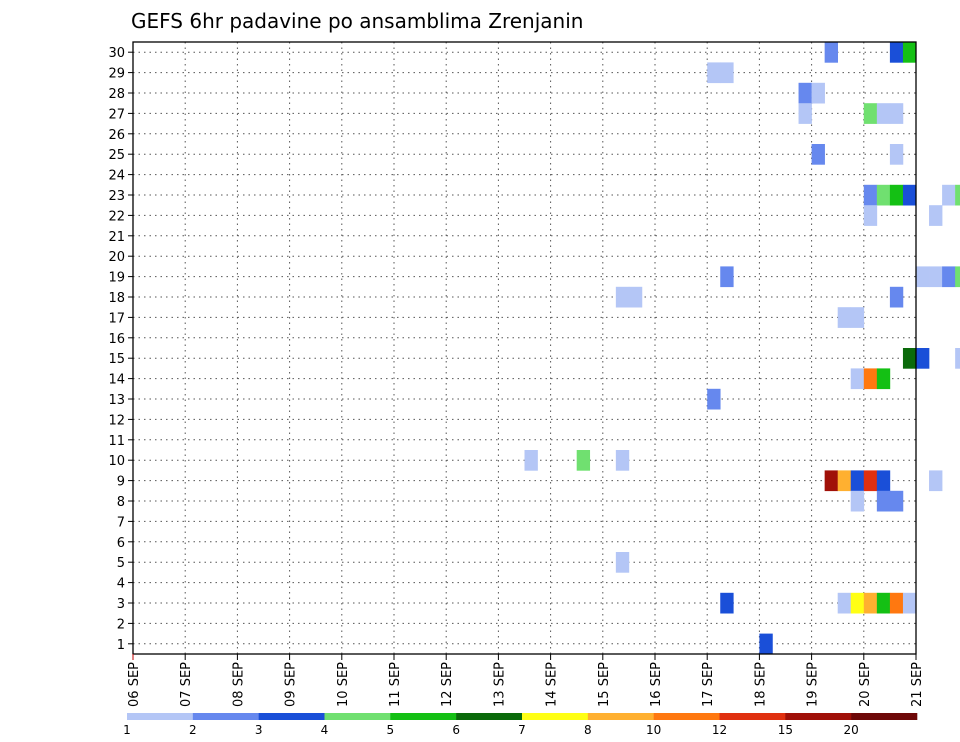 Image resolution: width=960 pixels, height=742 pixels. Describe the element at coordinates (456, 730) in the screenshot. I see `legend-label: 6` at that location.